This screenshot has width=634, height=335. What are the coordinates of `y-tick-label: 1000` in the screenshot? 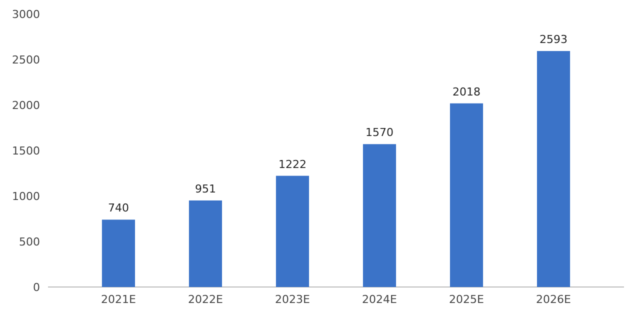 It's located at (26, 196).